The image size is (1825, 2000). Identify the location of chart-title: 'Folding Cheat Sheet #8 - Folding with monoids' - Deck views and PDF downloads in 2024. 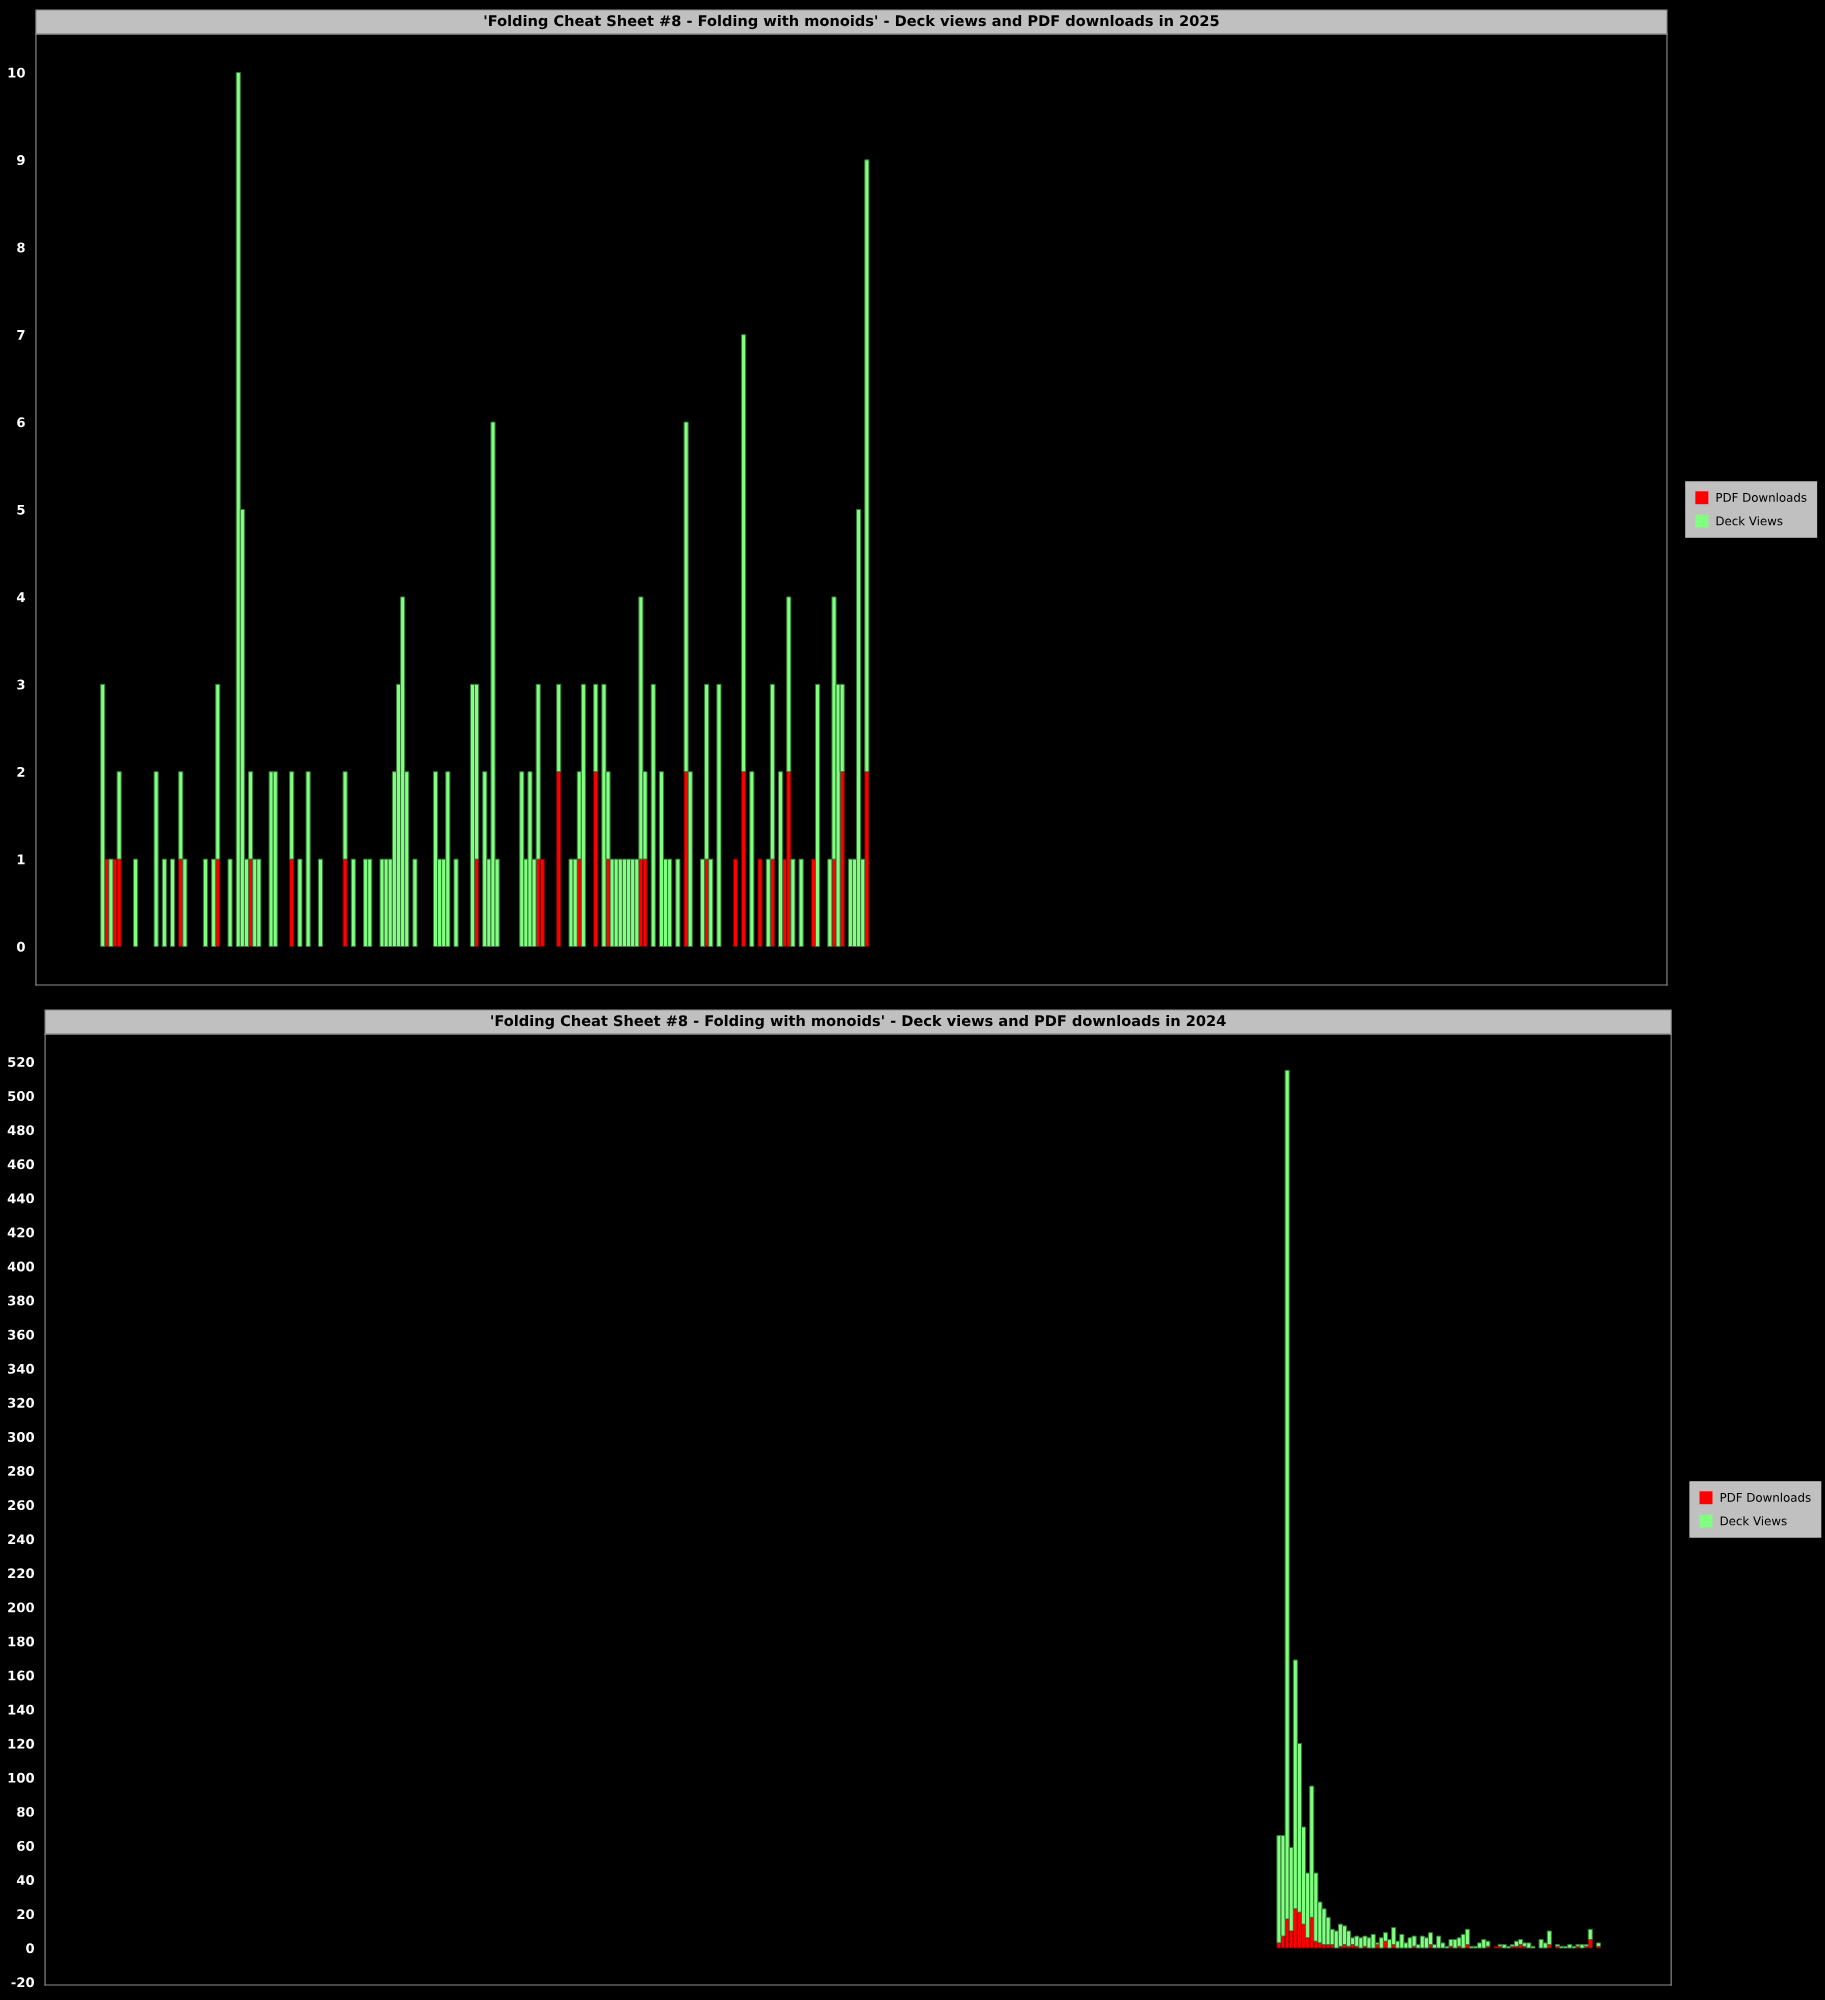
(858, 1022).